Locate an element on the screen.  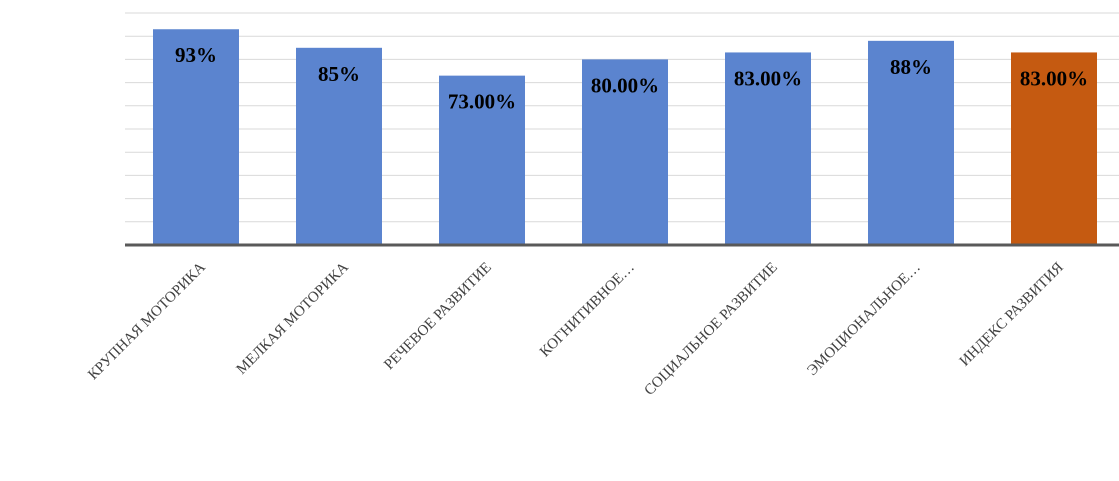
data-labels: 93% 85% 73.00% 80.00% 83.00% 88% 83.00% is located at coordinates (631, 78).